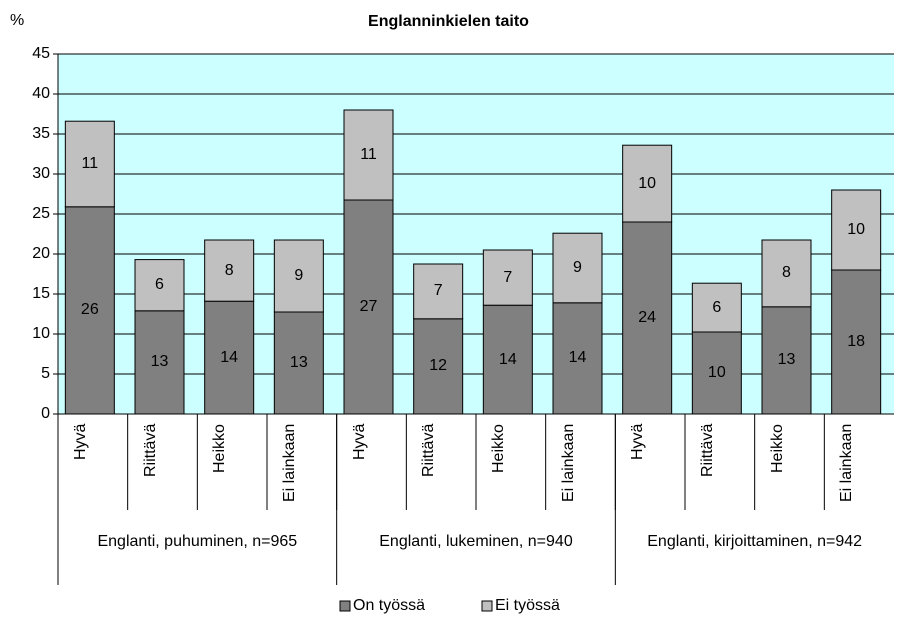 The image size is (897, 626). I want to click on legend-label: On työssä, so click(389, 605).